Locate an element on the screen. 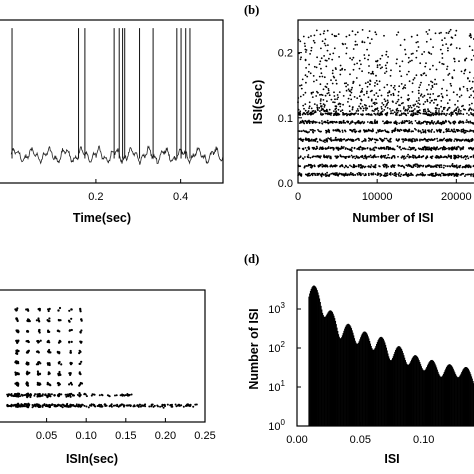 This screenshot has width=474, height=474. panel-b-x-tick-label: 0 is located at coordinates (298, 197).